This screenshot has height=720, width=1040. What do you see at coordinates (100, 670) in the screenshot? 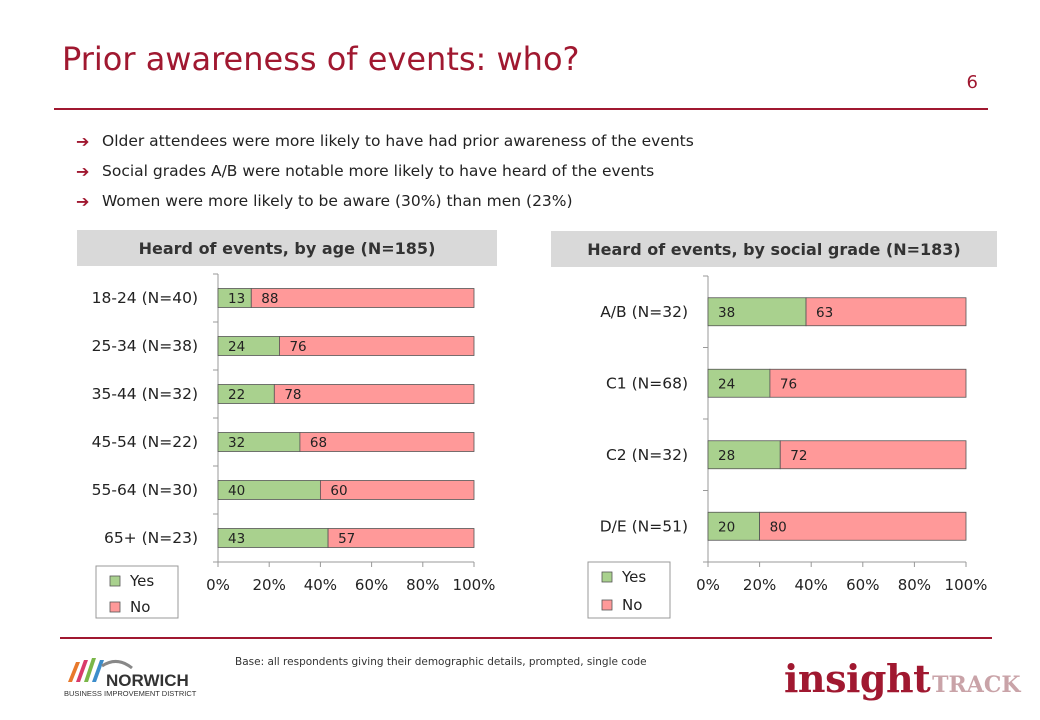
I see `norwich-stripes-icon` at bounding box center [100, 670].